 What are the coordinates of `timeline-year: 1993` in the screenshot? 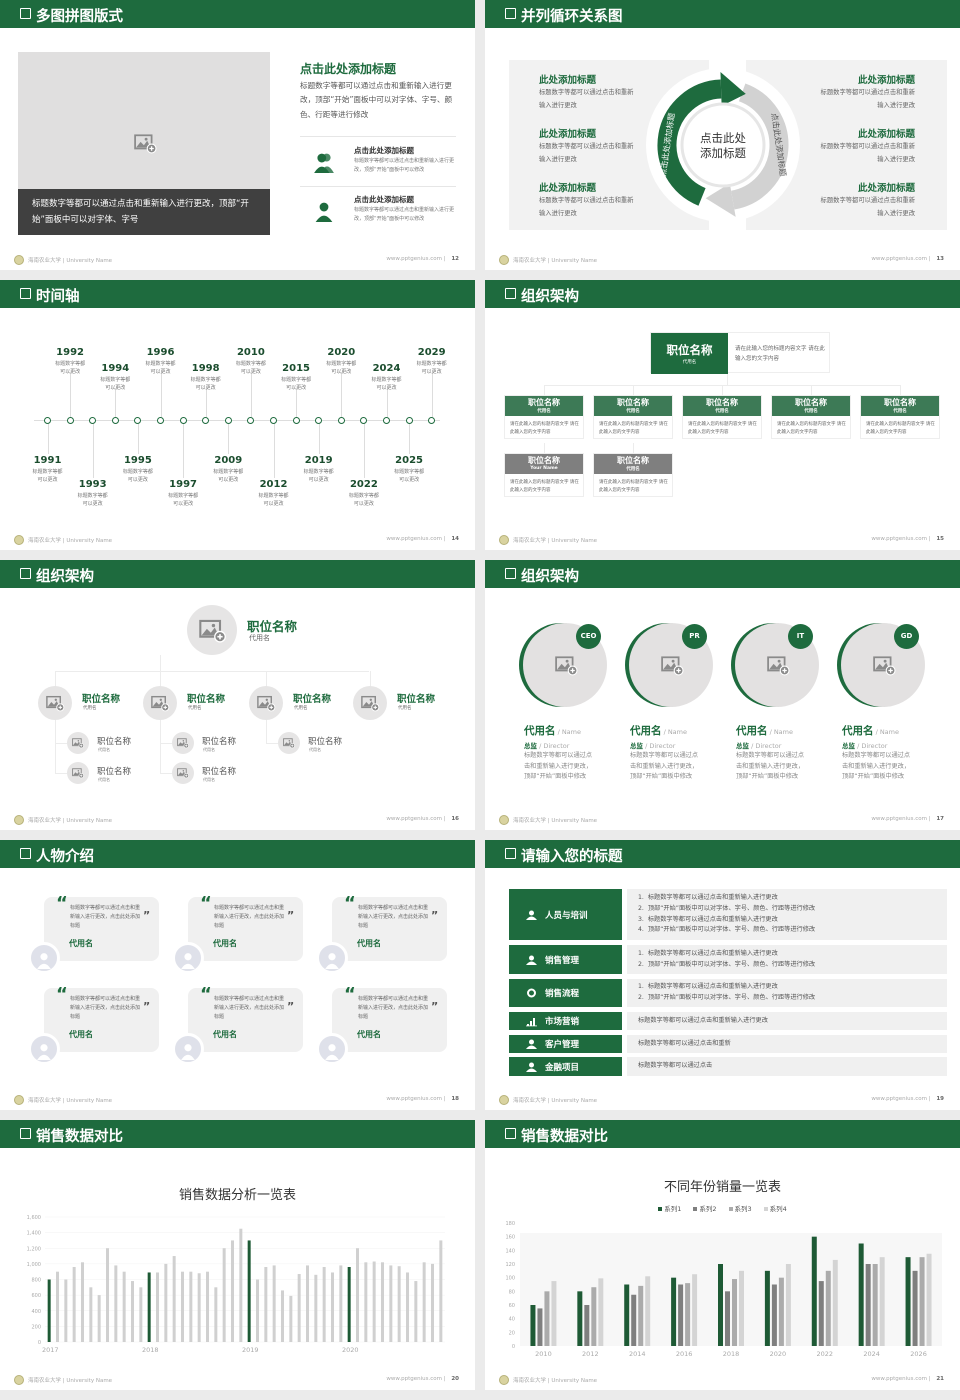 It's located at (92, 484).